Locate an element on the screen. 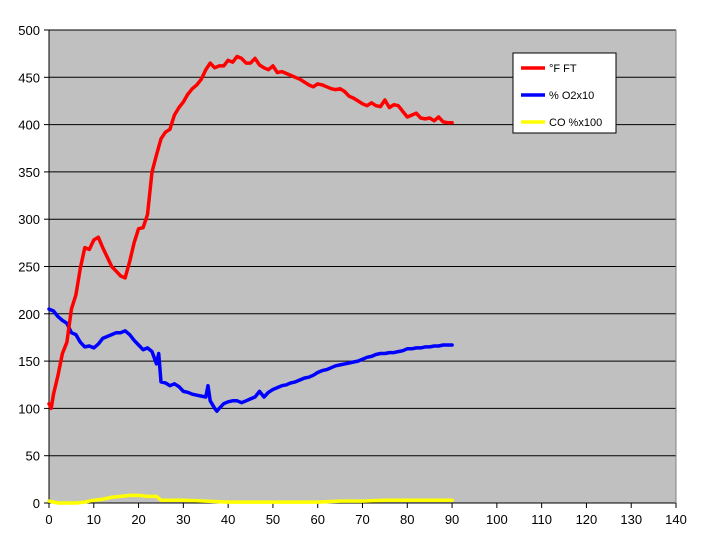  x-tick-label: 10 is located at coordinates (94, 519).